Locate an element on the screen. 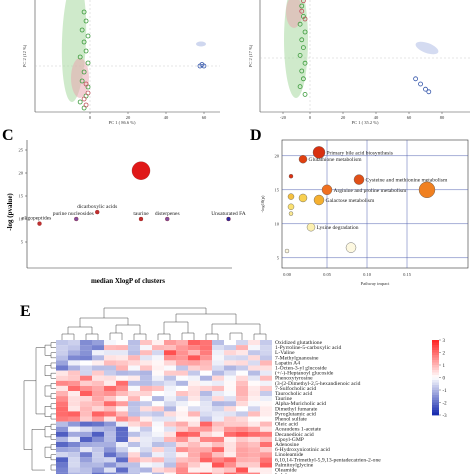  panel-c-bubble-label: purine nucleosides is located at coordinates (73, 214).